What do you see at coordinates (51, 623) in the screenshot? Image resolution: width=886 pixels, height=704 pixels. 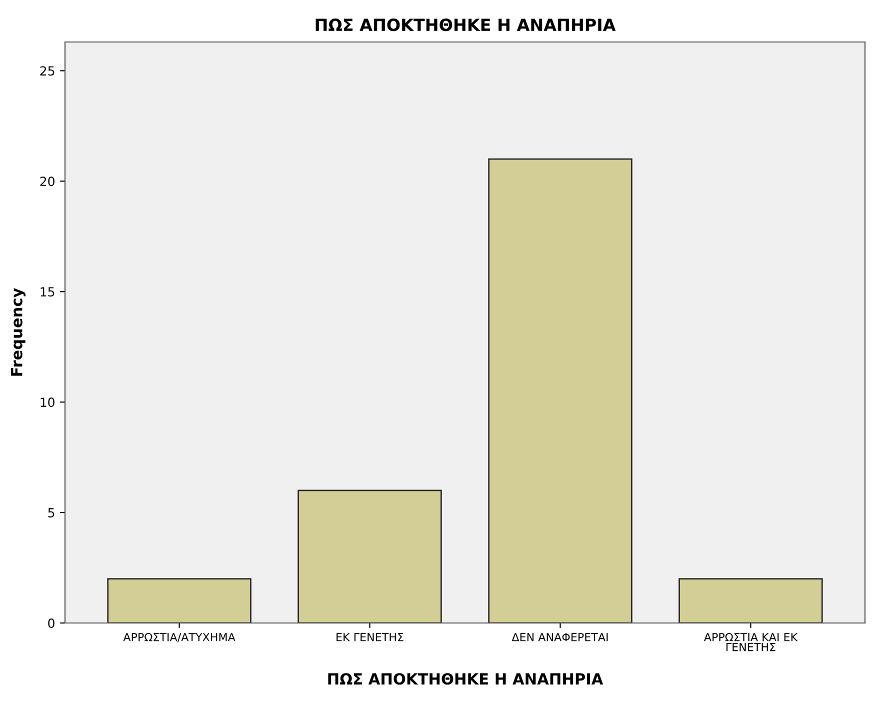 I see `y-tick-label: 0` at bounding box center [51, 623].